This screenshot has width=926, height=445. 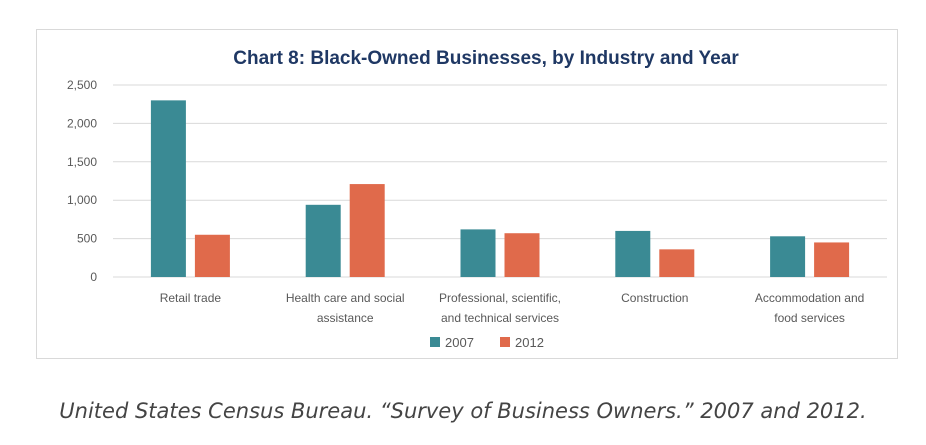 What do you see at coordinates (809, 318) in the screenshot?
I see `x-category-label: food services` at bounding box center [809, 318].